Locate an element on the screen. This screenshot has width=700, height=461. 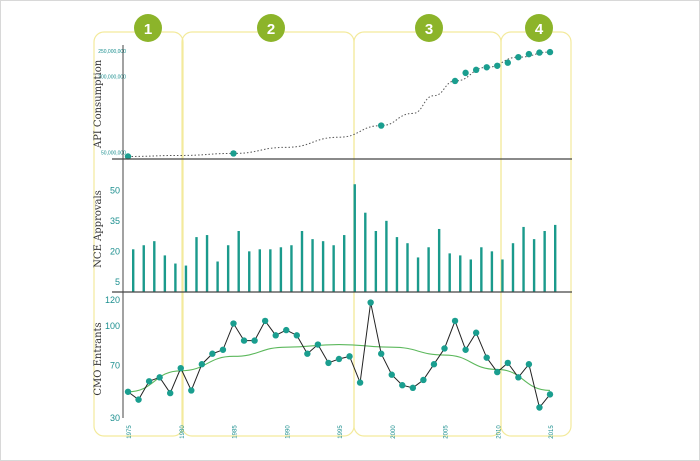
phase-badge-label-2: 2 is located at coordinates (271, 29).